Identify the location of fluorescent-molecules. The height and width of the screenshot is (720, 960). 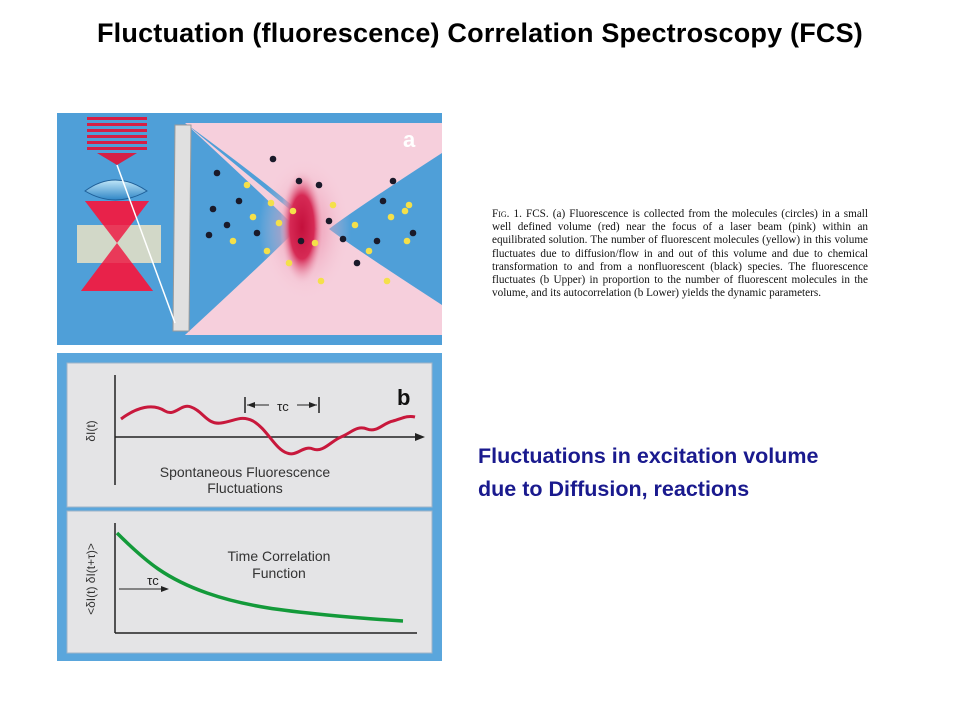
(321, 233).